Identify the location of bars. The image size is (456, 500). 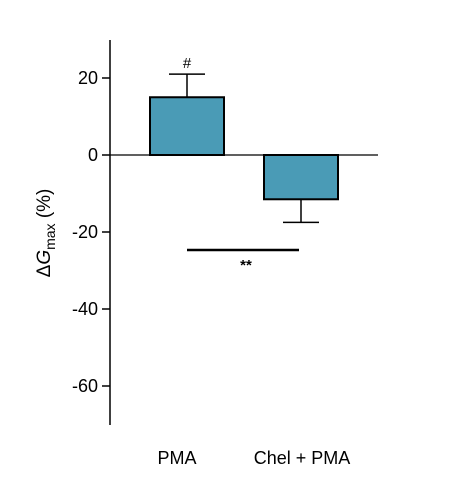
(244, 148).